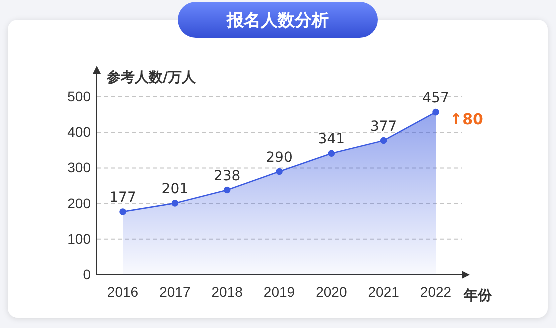 Image resolution: width=556 pixels, height=328 pixels. I want to click on x-tick-label: 2019, so click(280, 292).